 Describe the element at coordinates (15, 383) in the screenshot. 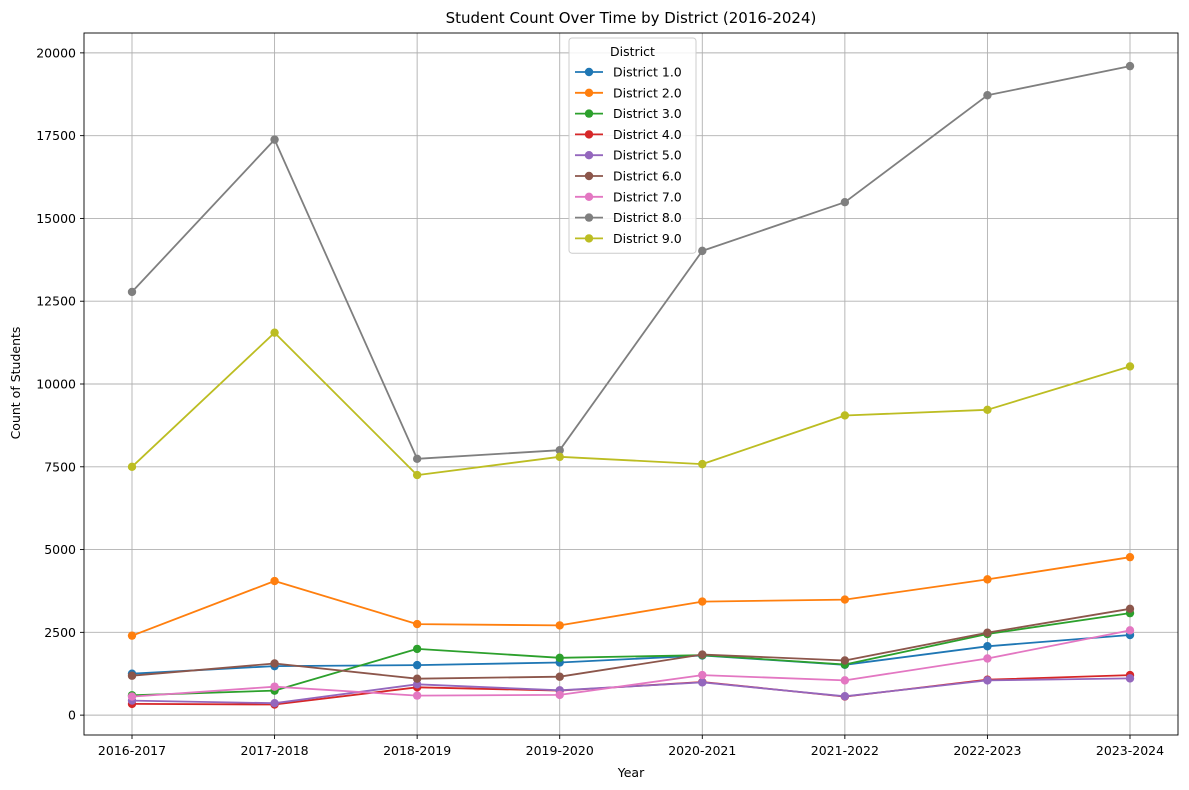

I see `y-axis-label: Count of Students` at that location.